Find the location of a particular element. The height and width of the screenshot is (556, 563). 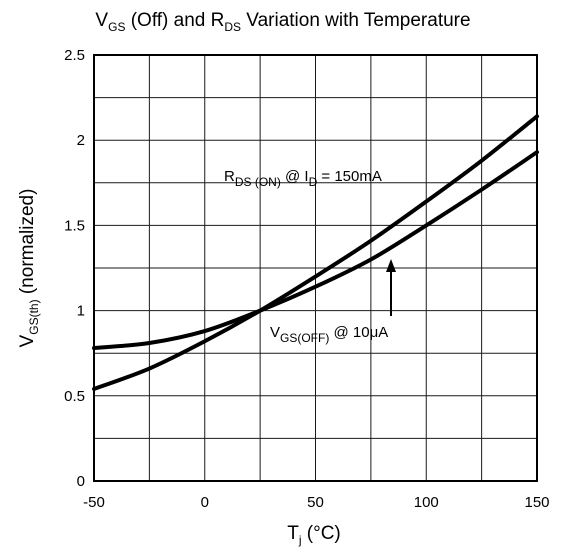

x-tick-label: -50 is located at coordinates (94, 502).